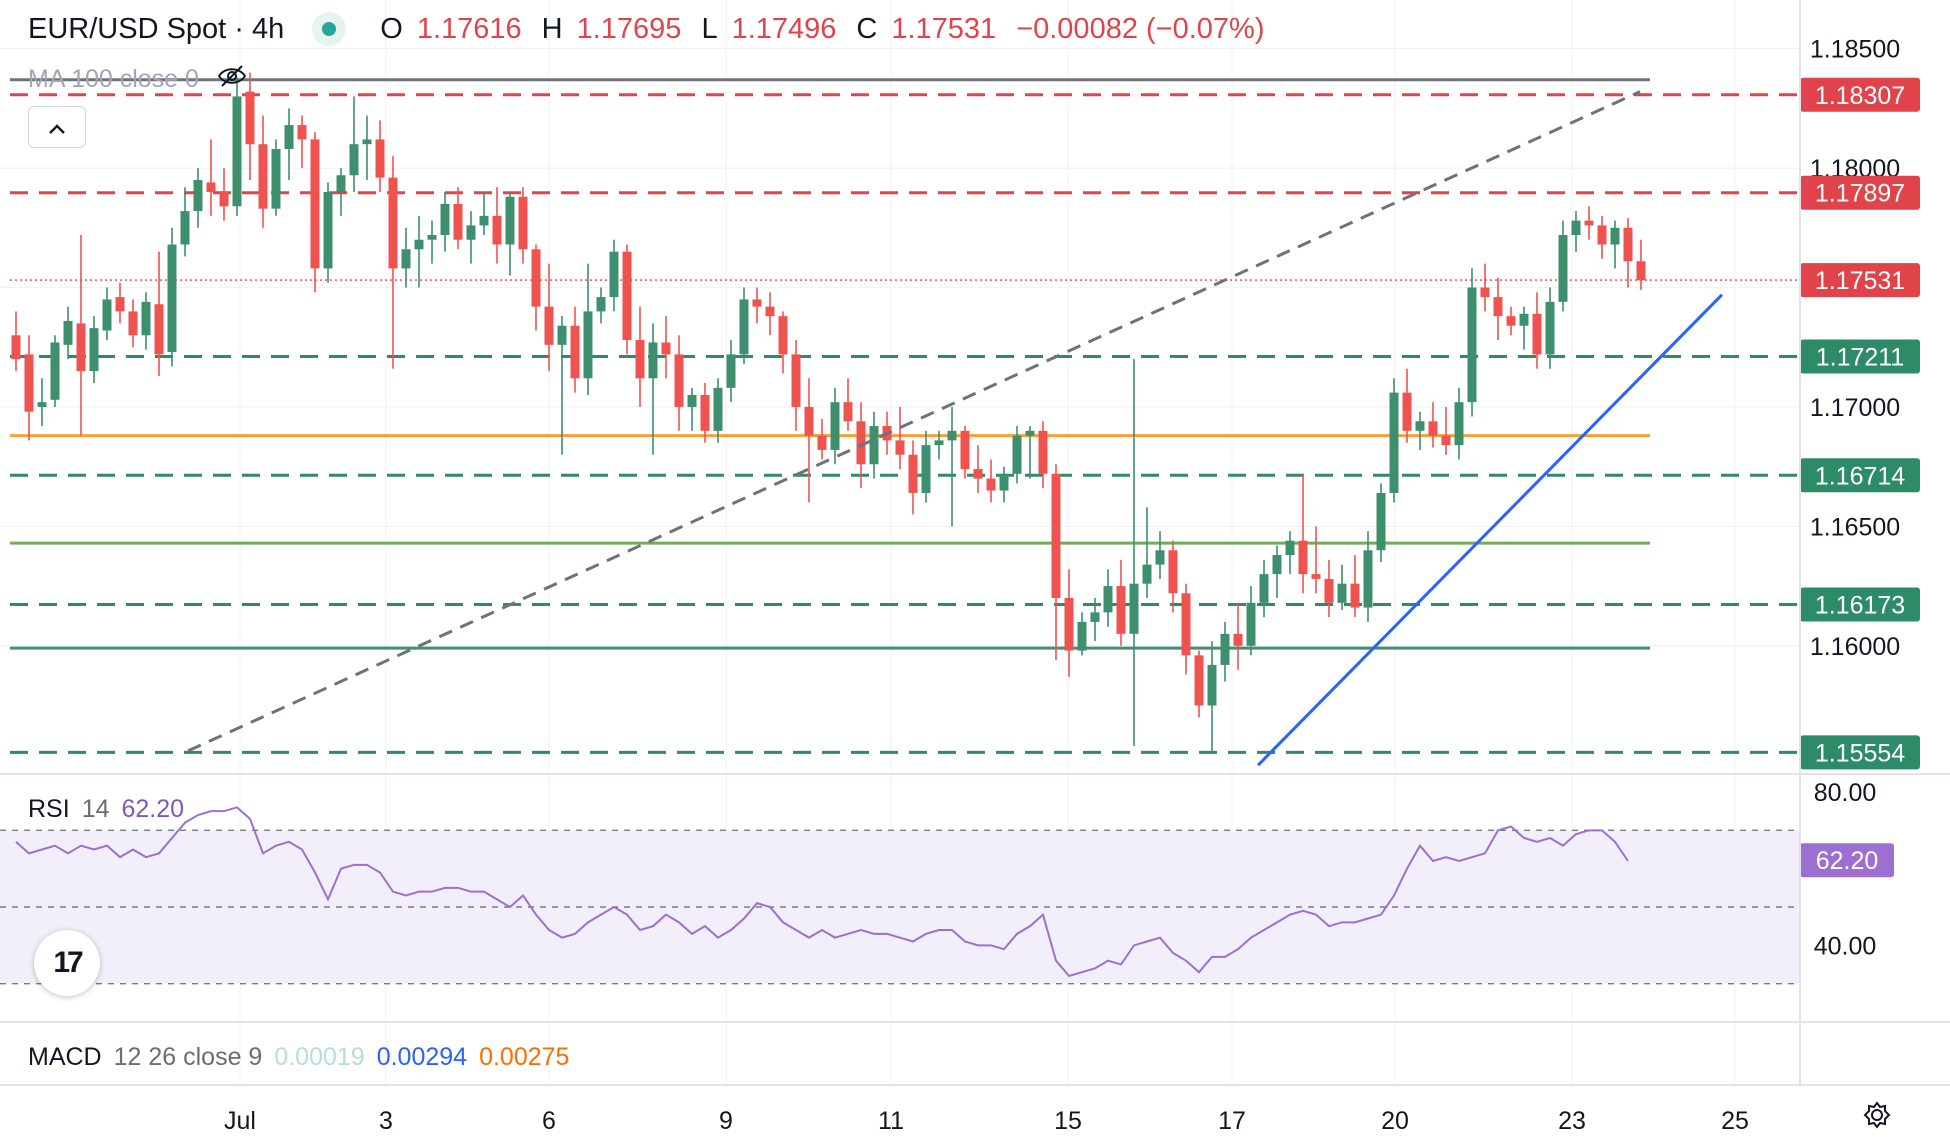  I want to click on open-label: O, so click(391, 28).